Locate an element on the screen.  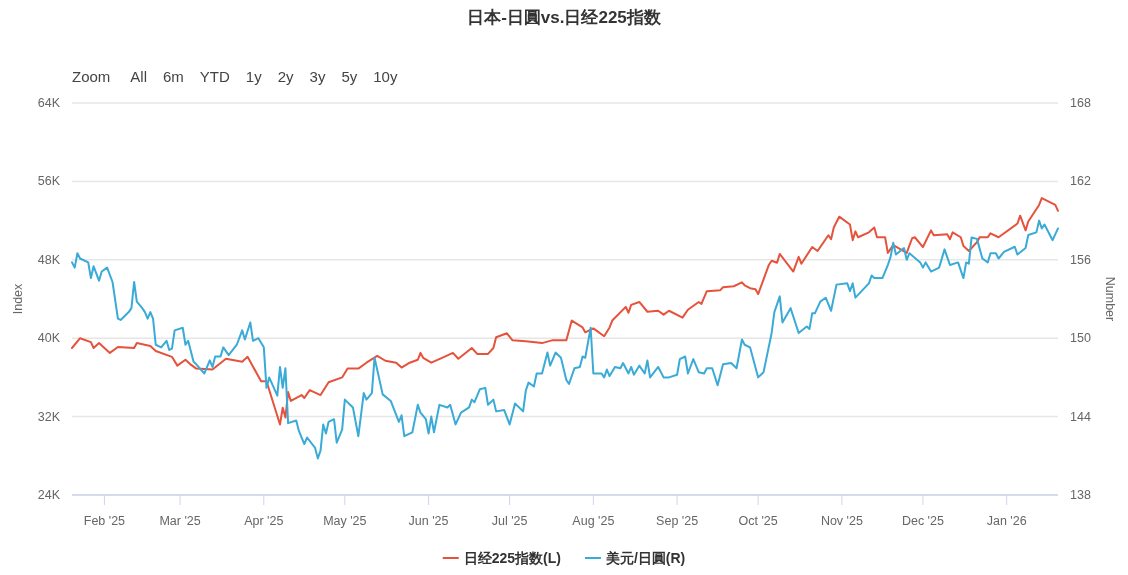
y-tick-label: 32K is located at coordinates (49, 416).